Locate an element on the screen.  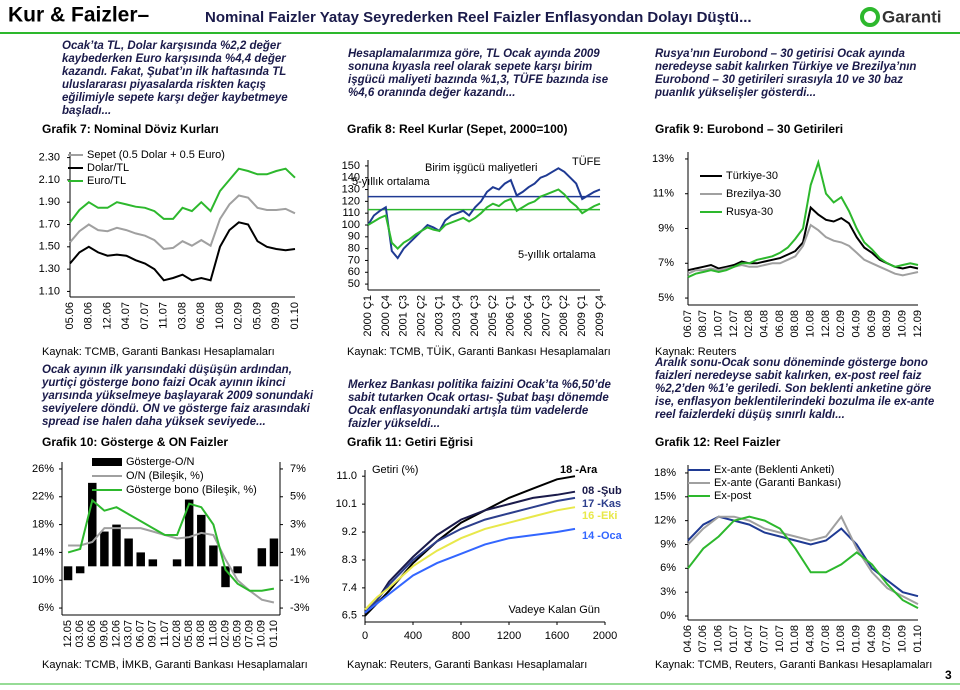
x-tick-label: 2003 Ç4 is located at coordinates (457, 316).